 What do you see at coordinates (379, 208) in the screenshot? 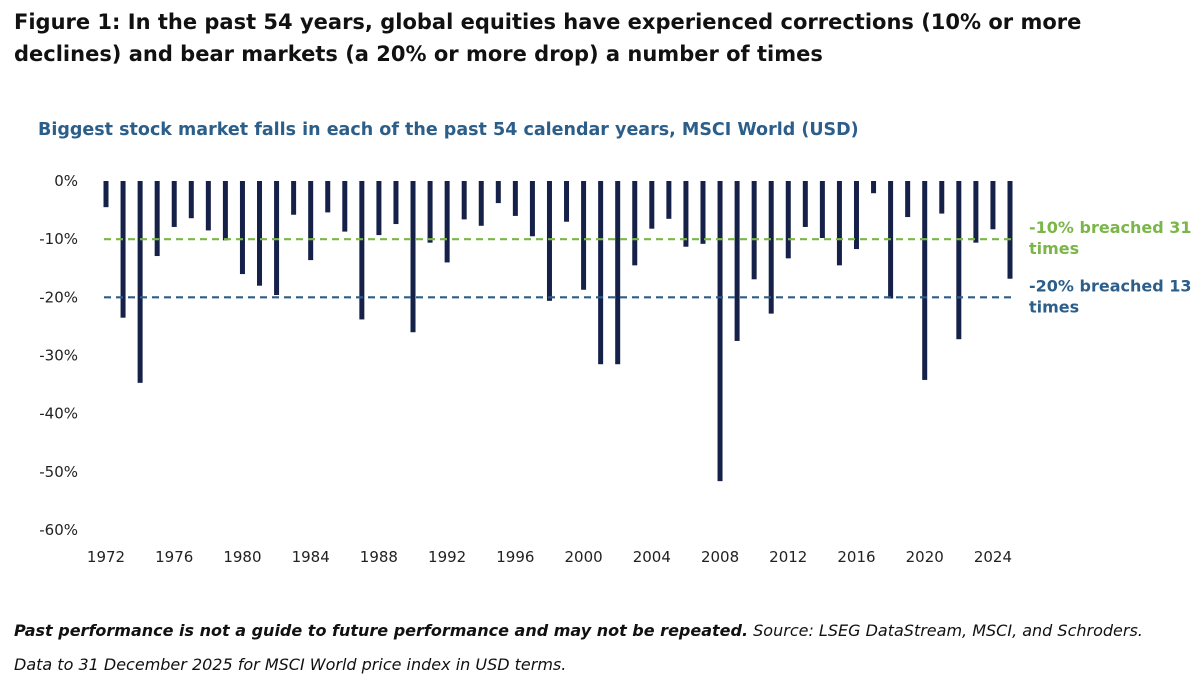
I see `bar-1988` at bounding box center [379, 208].